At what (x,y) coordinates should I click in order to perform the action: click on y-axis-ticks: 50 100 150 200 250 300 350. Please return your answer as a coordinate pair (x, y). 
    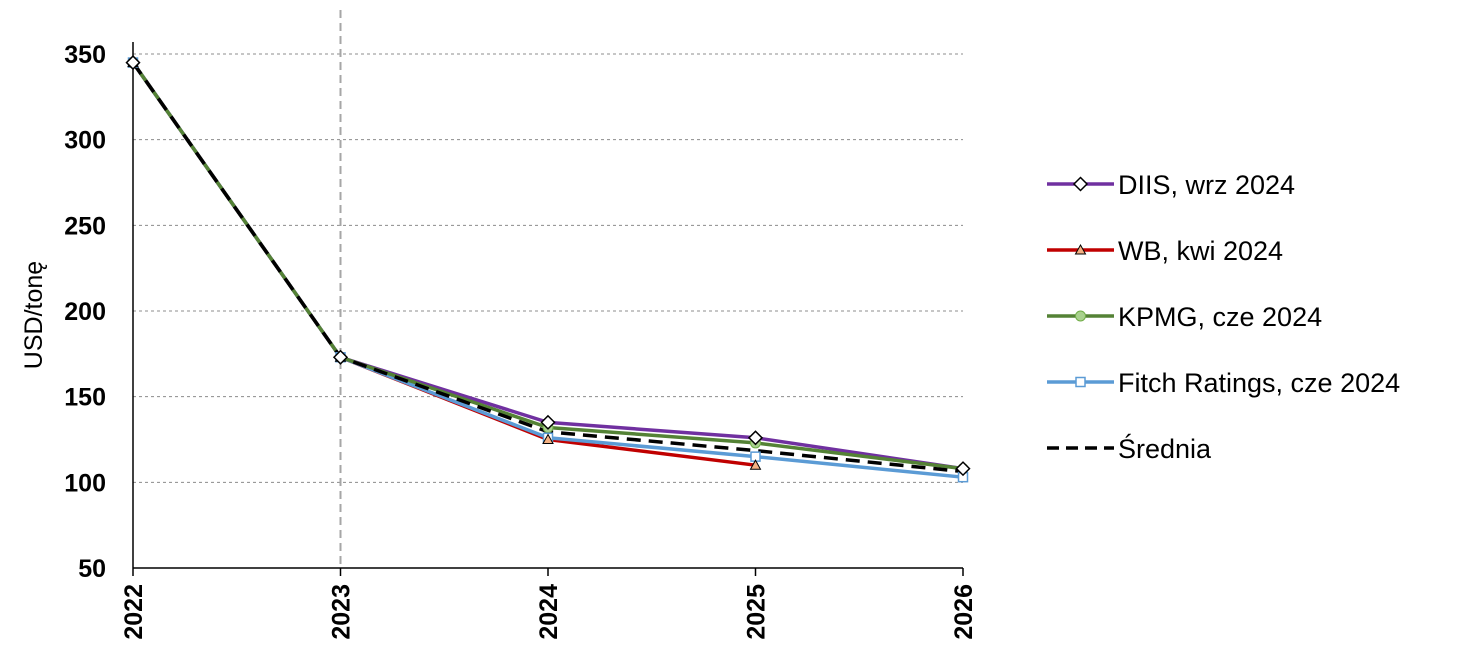
    Looking at the image, I should click on (85, 312).